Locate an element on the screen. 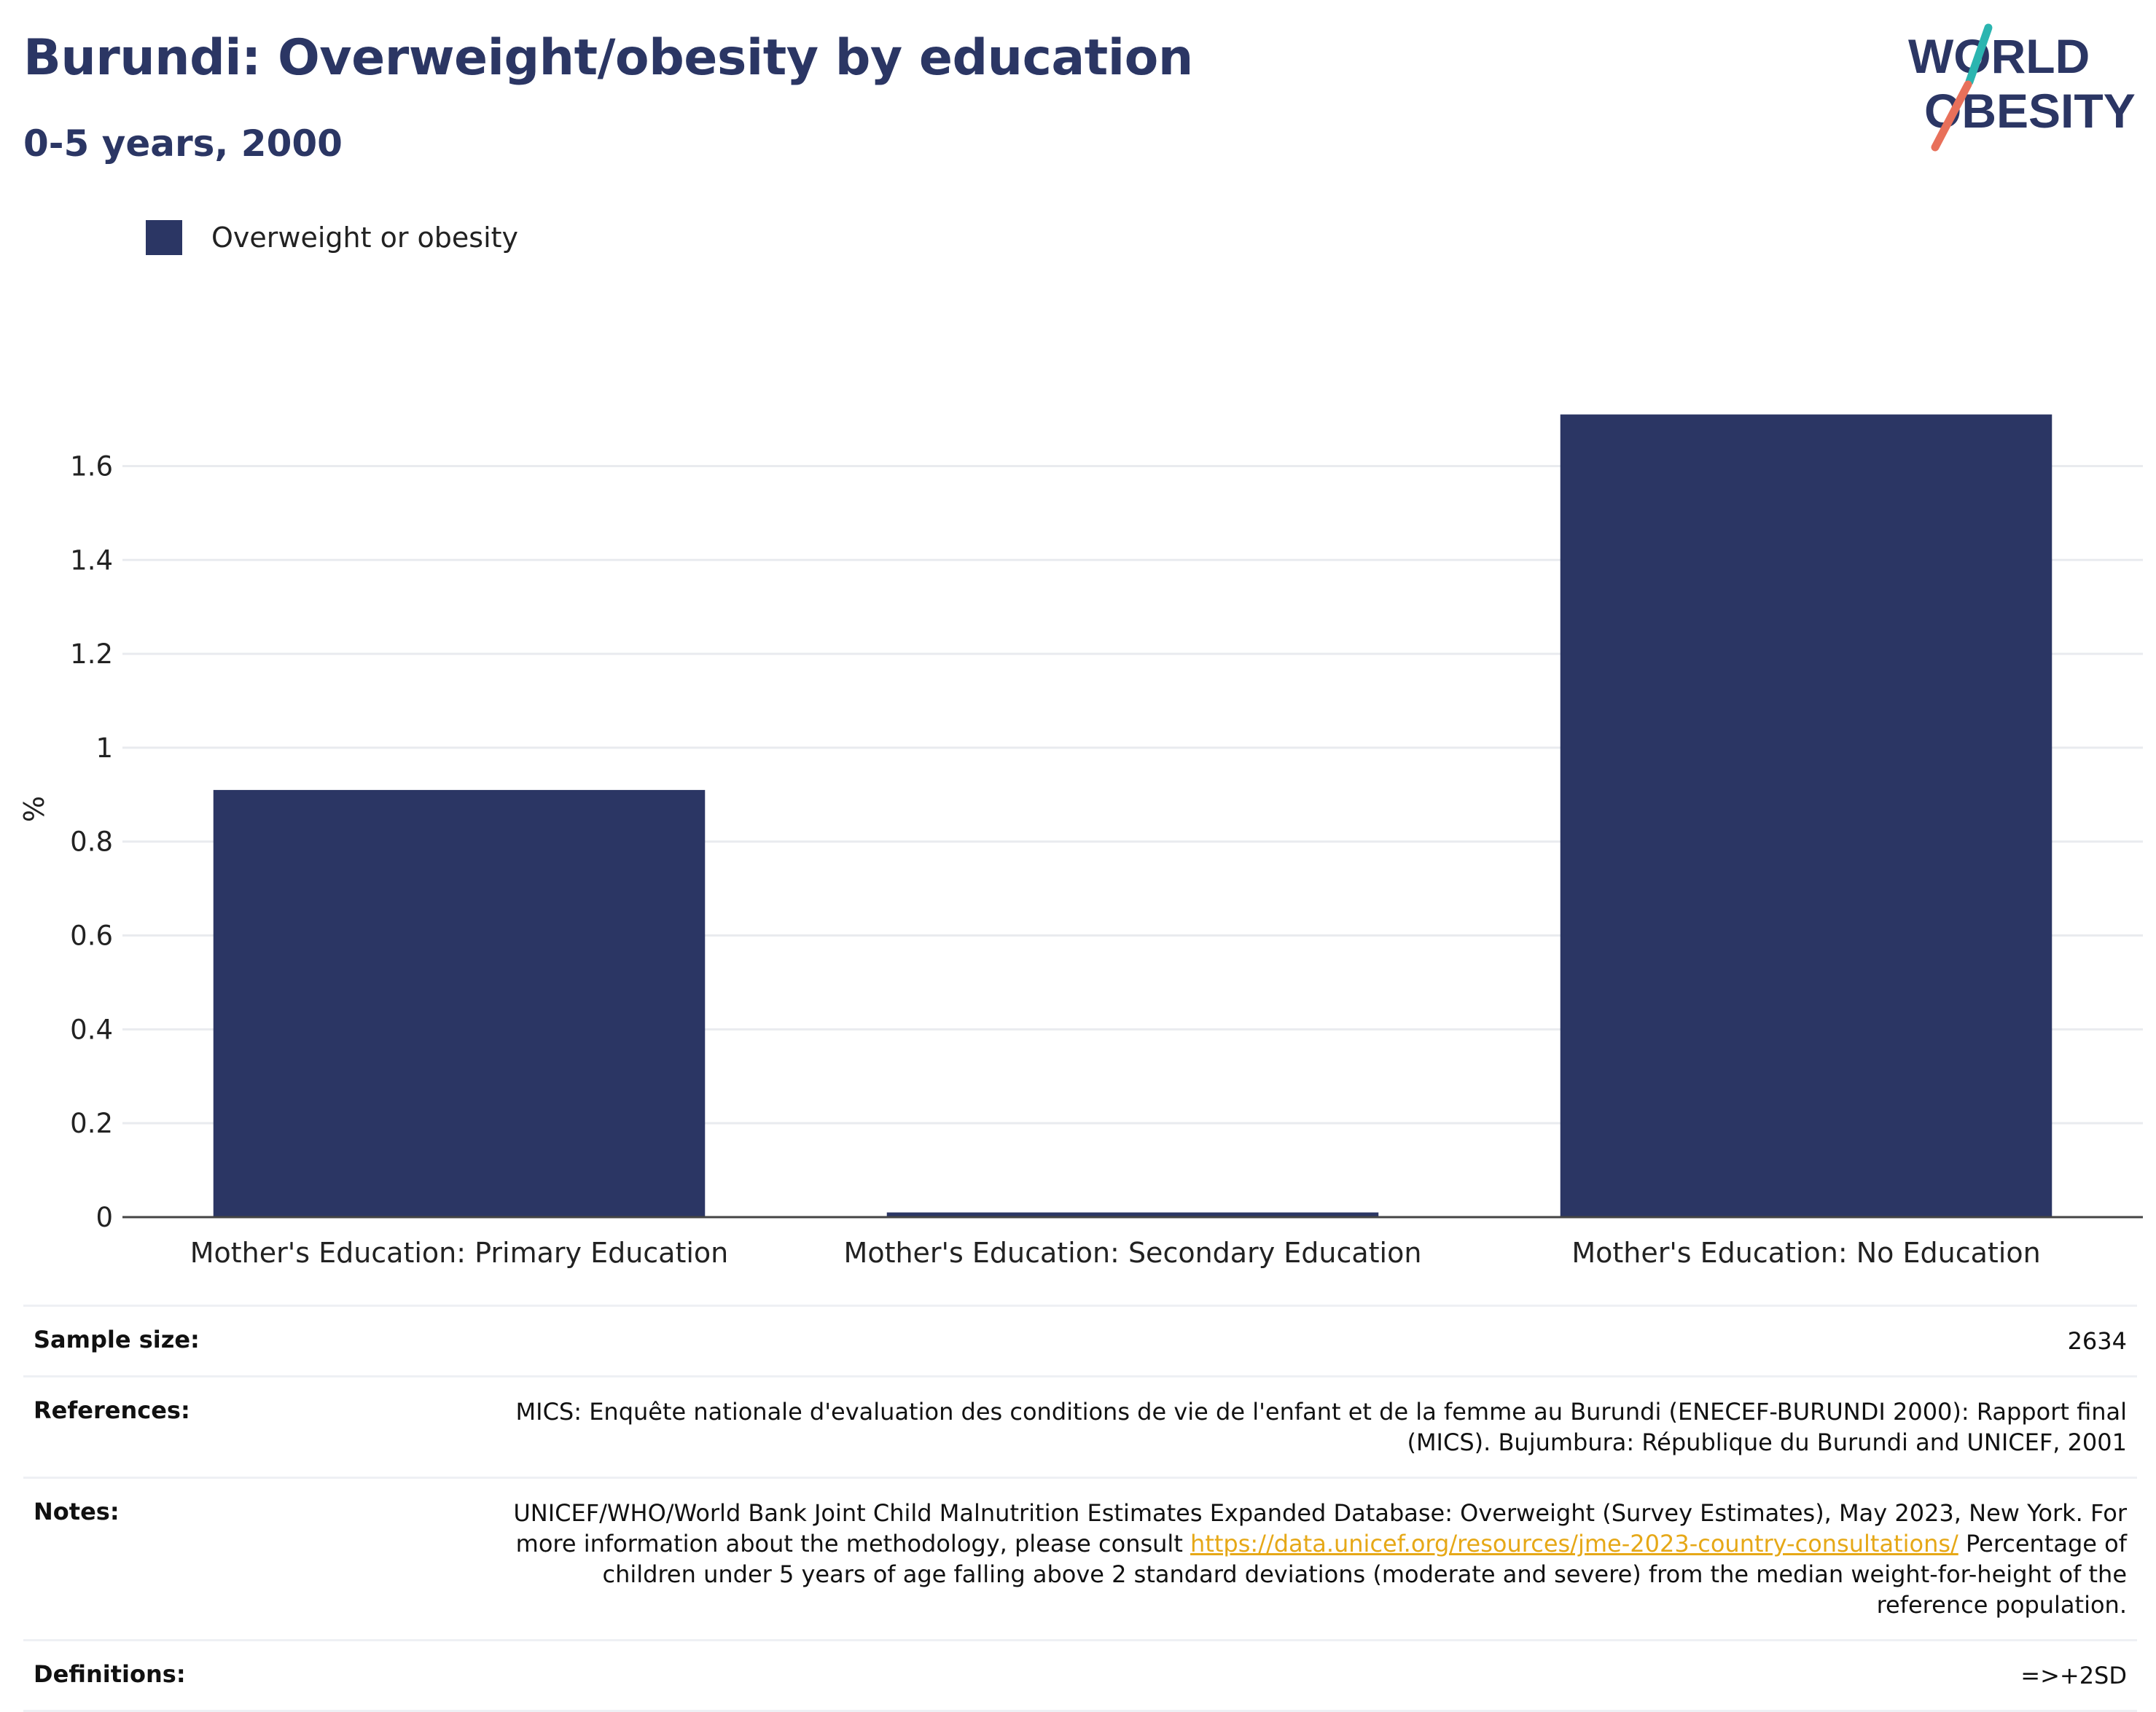  definitions-label: Definitions: is located at coordinates (110, 1674).